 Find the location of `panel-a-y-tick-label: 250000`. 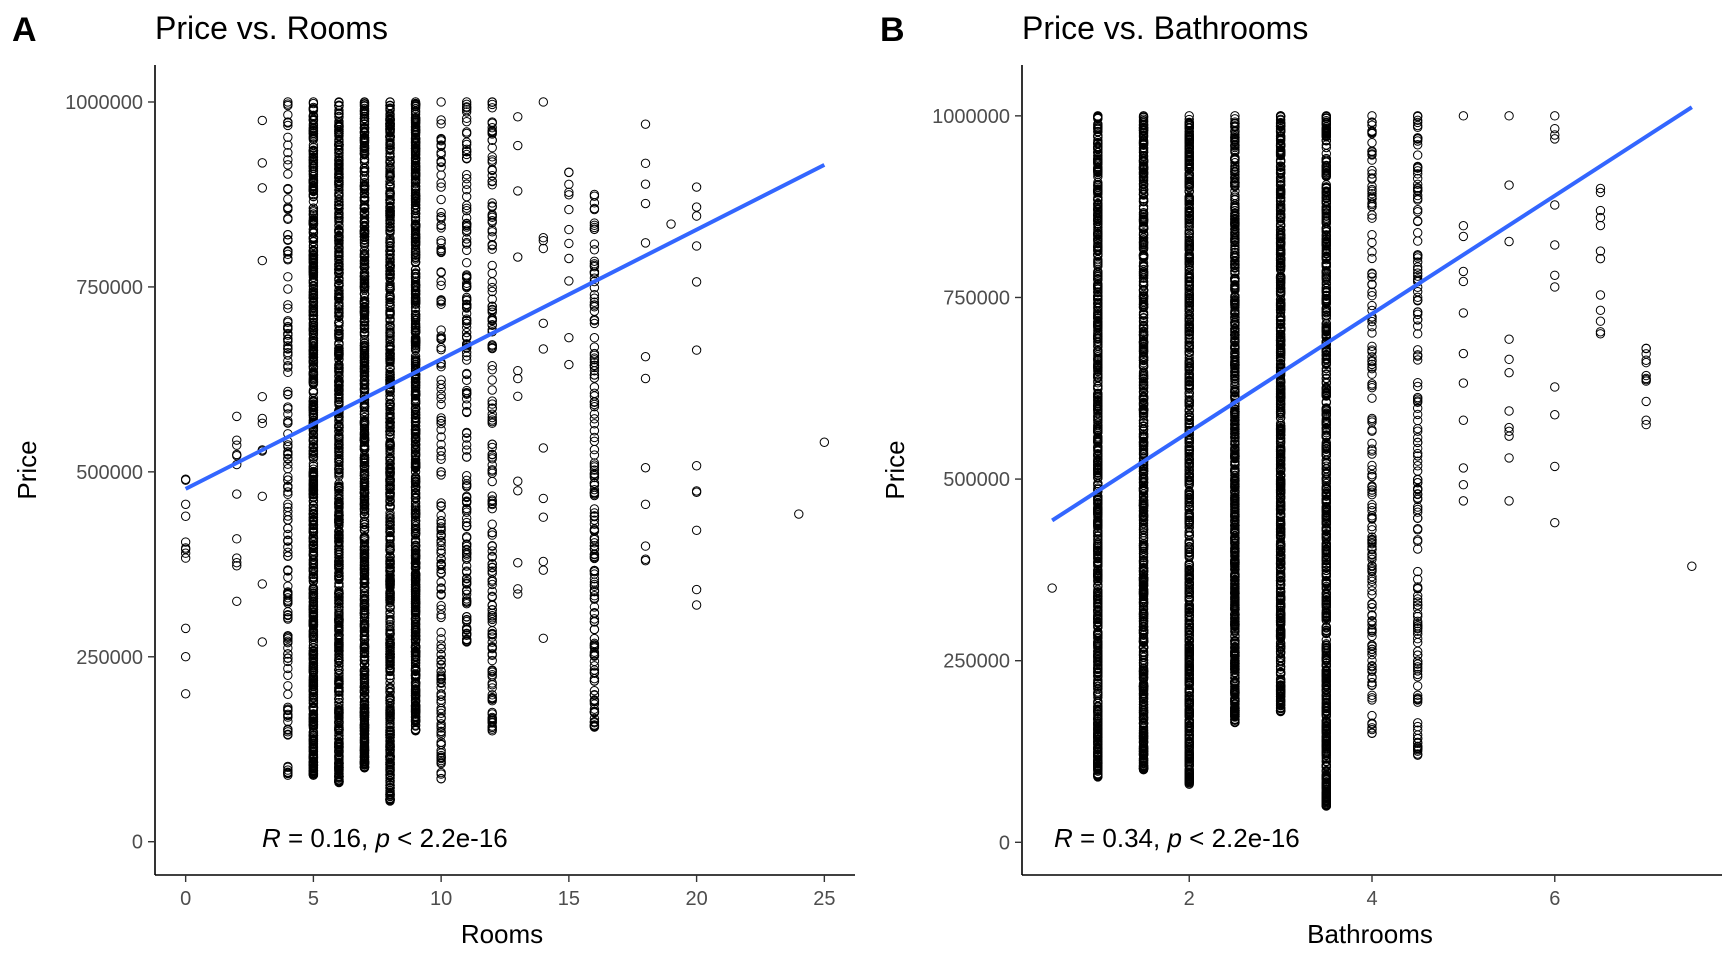

panel-a-y-tick-label: 250000 is located at coordinates (109, 658).